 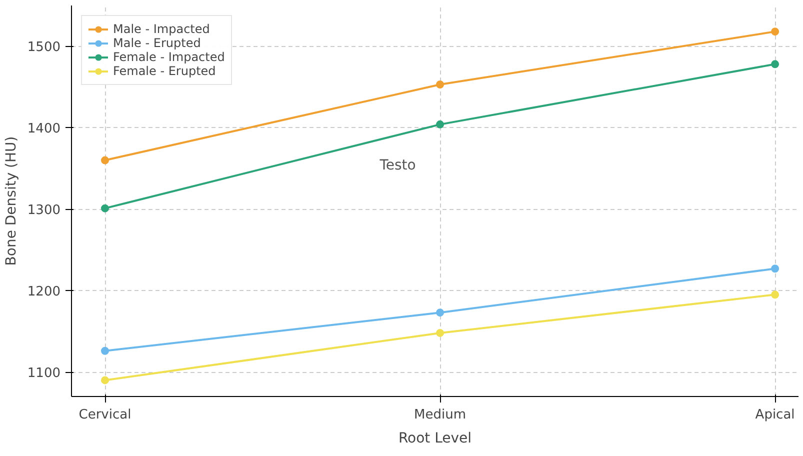 I want to click on y-tick-label: 1200, so click(x=44, y=292).